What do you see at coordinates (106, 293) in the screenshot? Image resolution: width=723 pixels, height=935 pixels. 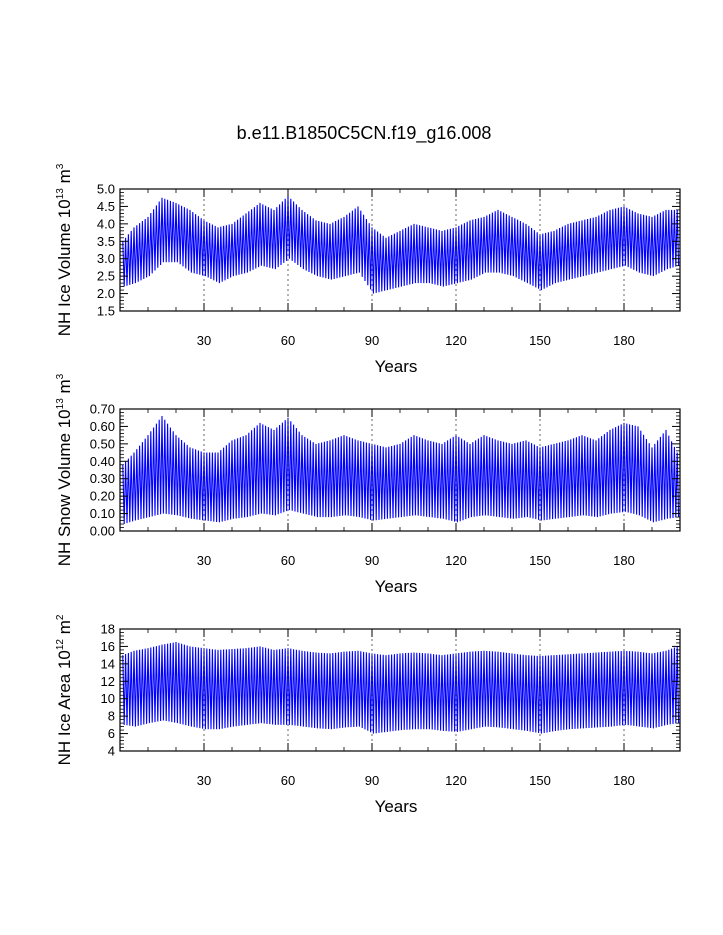 I see `ice-volume-ytick-label: 2.0` at bounding box center [106, 293].